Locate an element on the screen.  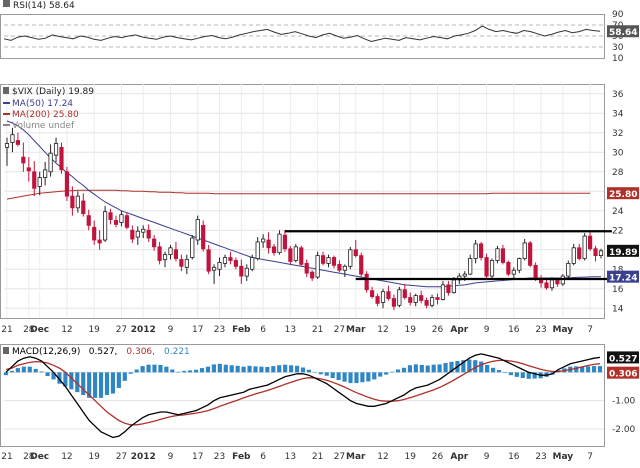
macd-x-label: 2012 is located at coordinates (143, 457).